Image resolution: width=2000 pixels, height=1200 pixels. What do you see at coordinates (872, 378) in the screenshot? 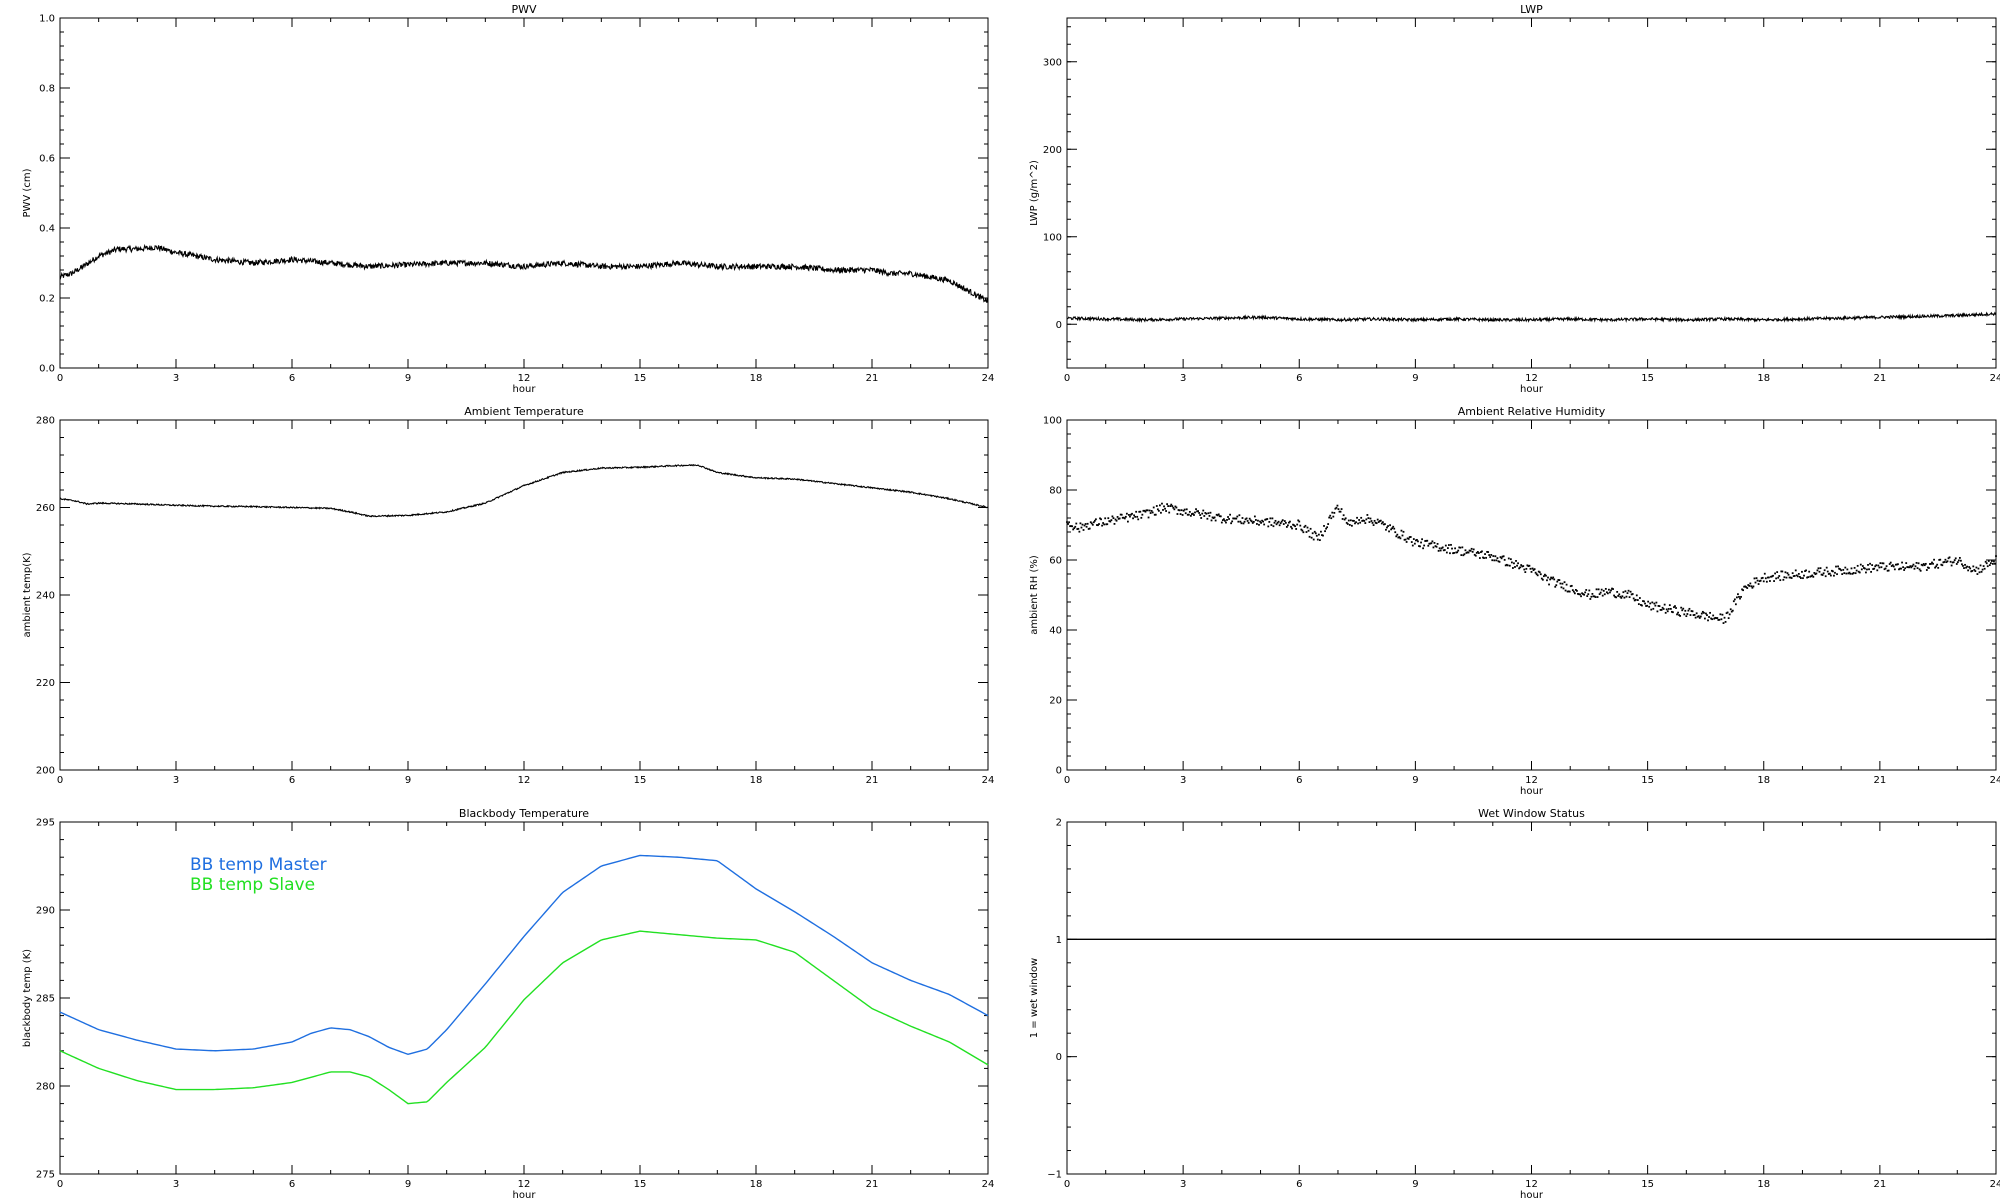
I see `x-tick-label: 21` at bounding box center [872, 378].